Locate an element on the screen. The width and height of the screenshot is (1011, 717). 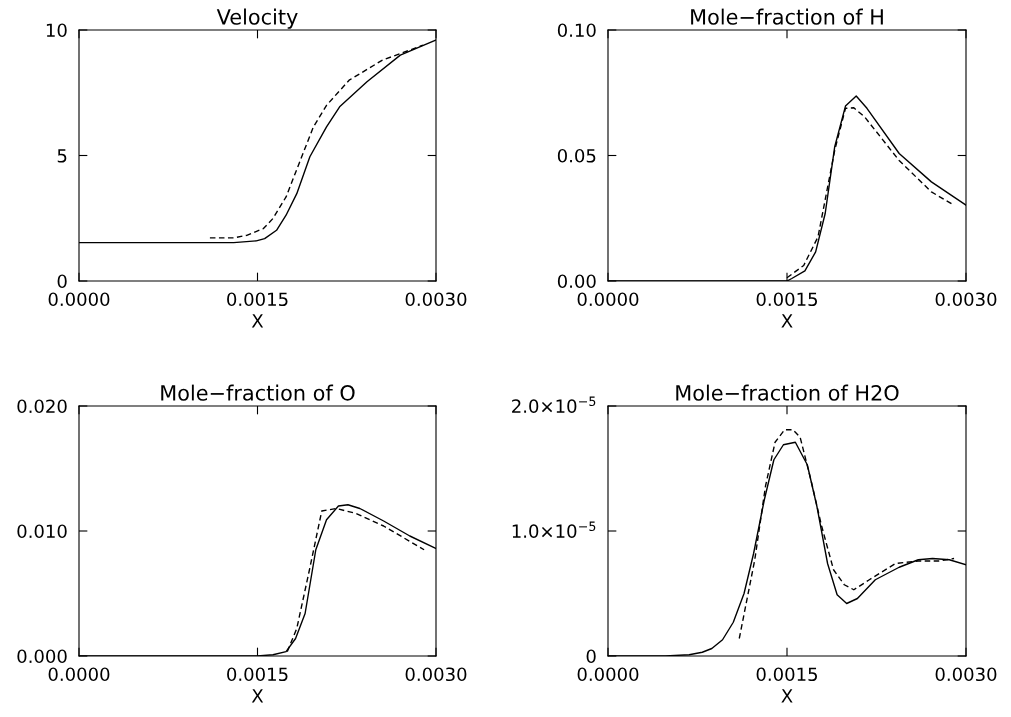
y-tick-label: 0.10 is located at coordinates (576, 30).